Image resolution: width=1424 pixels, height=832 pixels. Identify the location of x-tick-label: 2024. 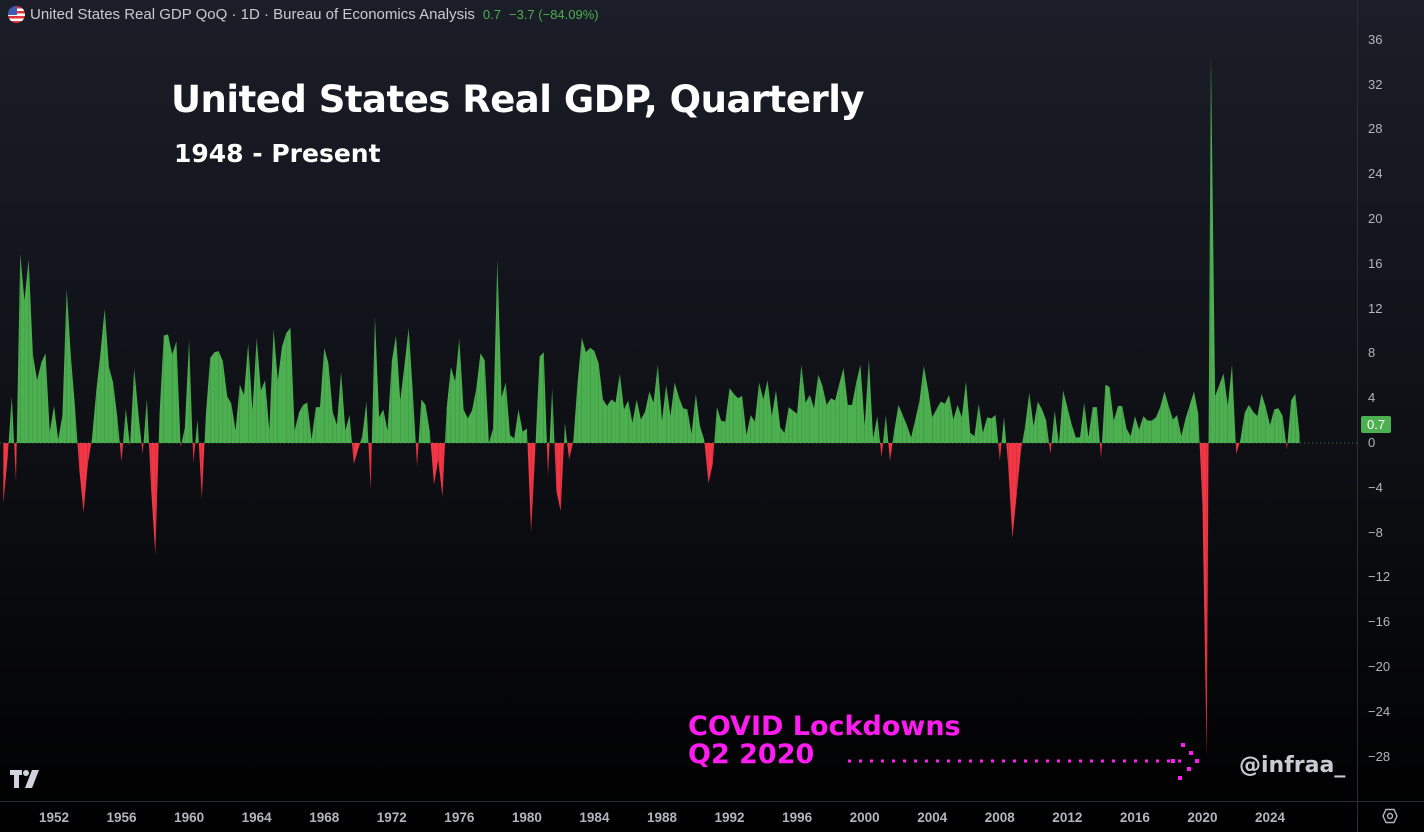
(1270, 817).